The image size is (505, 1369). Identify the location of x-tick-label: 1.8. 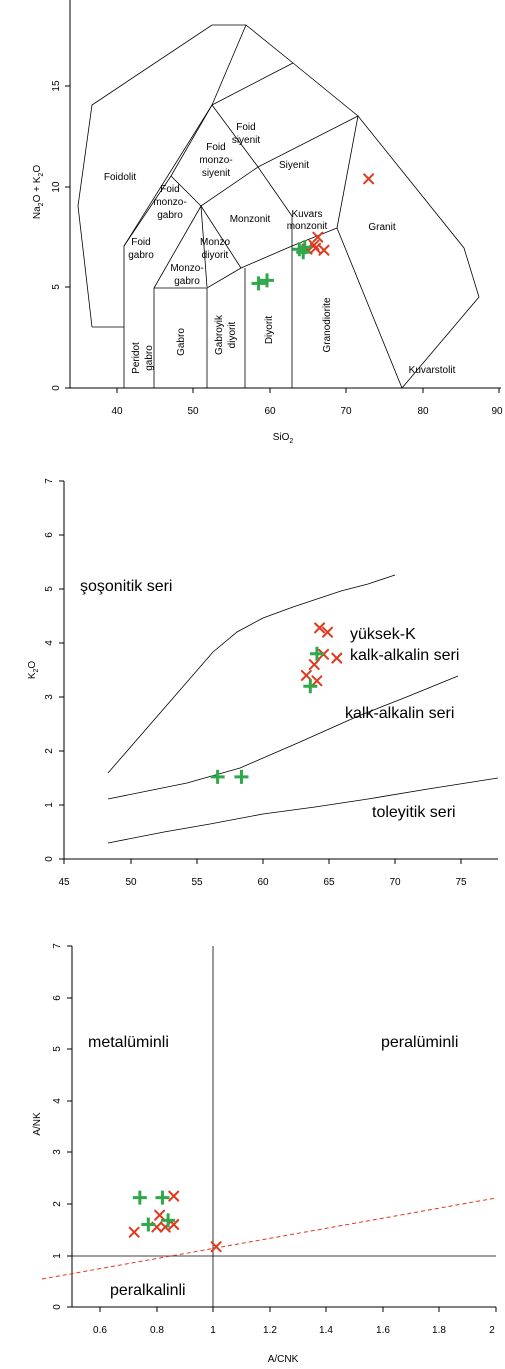
(439, 1330).